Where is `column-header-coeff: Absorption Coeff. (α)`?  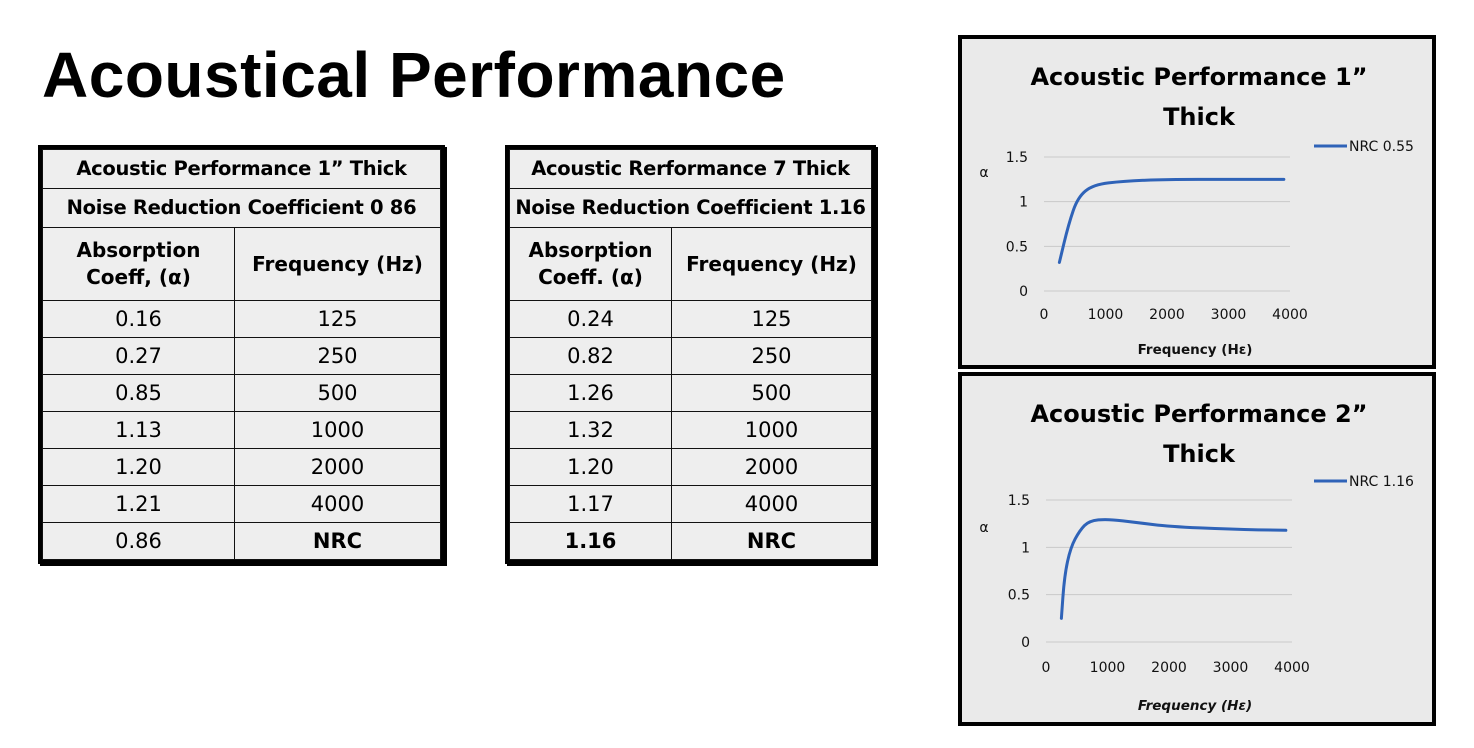
column-header-coeff: Absorption Coeff. (α) is located at coordinates (590, 264).